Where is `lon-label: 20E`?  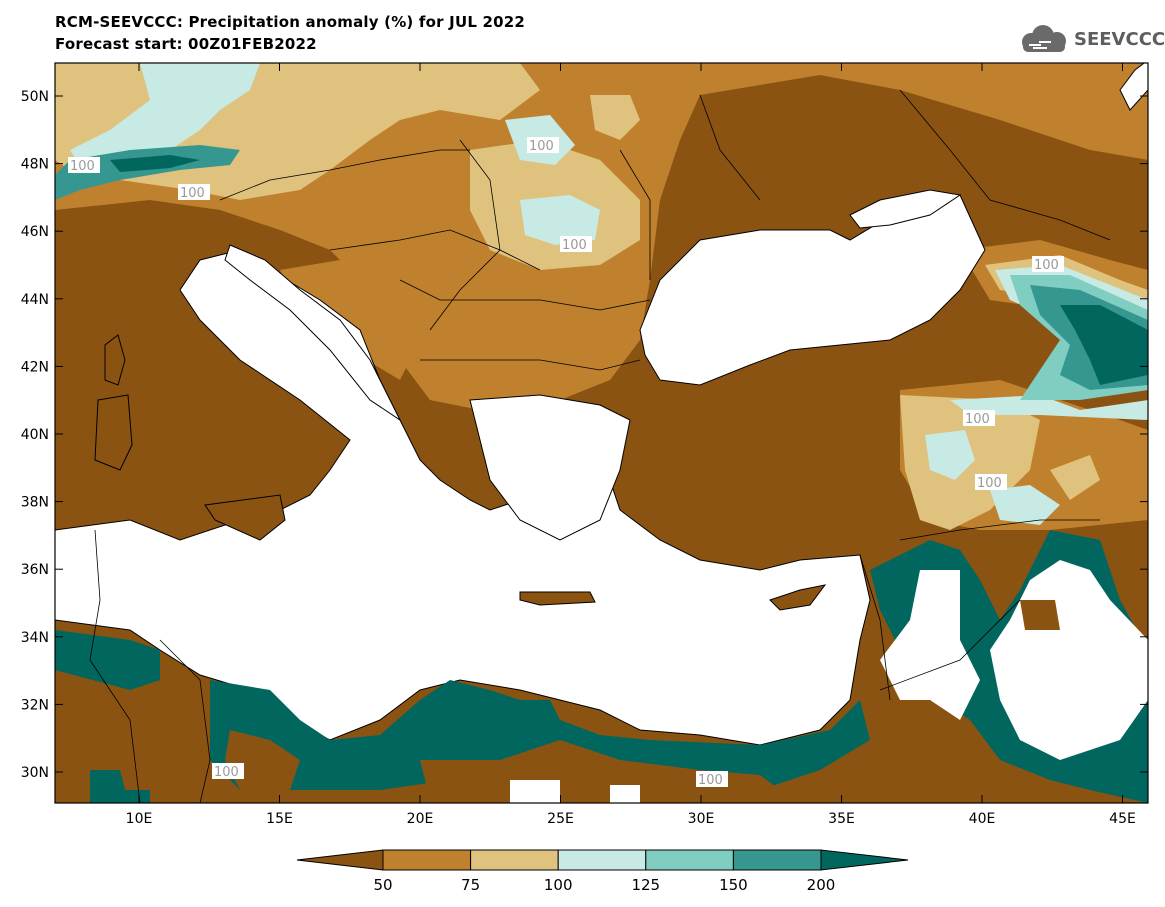 lon-label: 20E is located at coordinates (420, 819).